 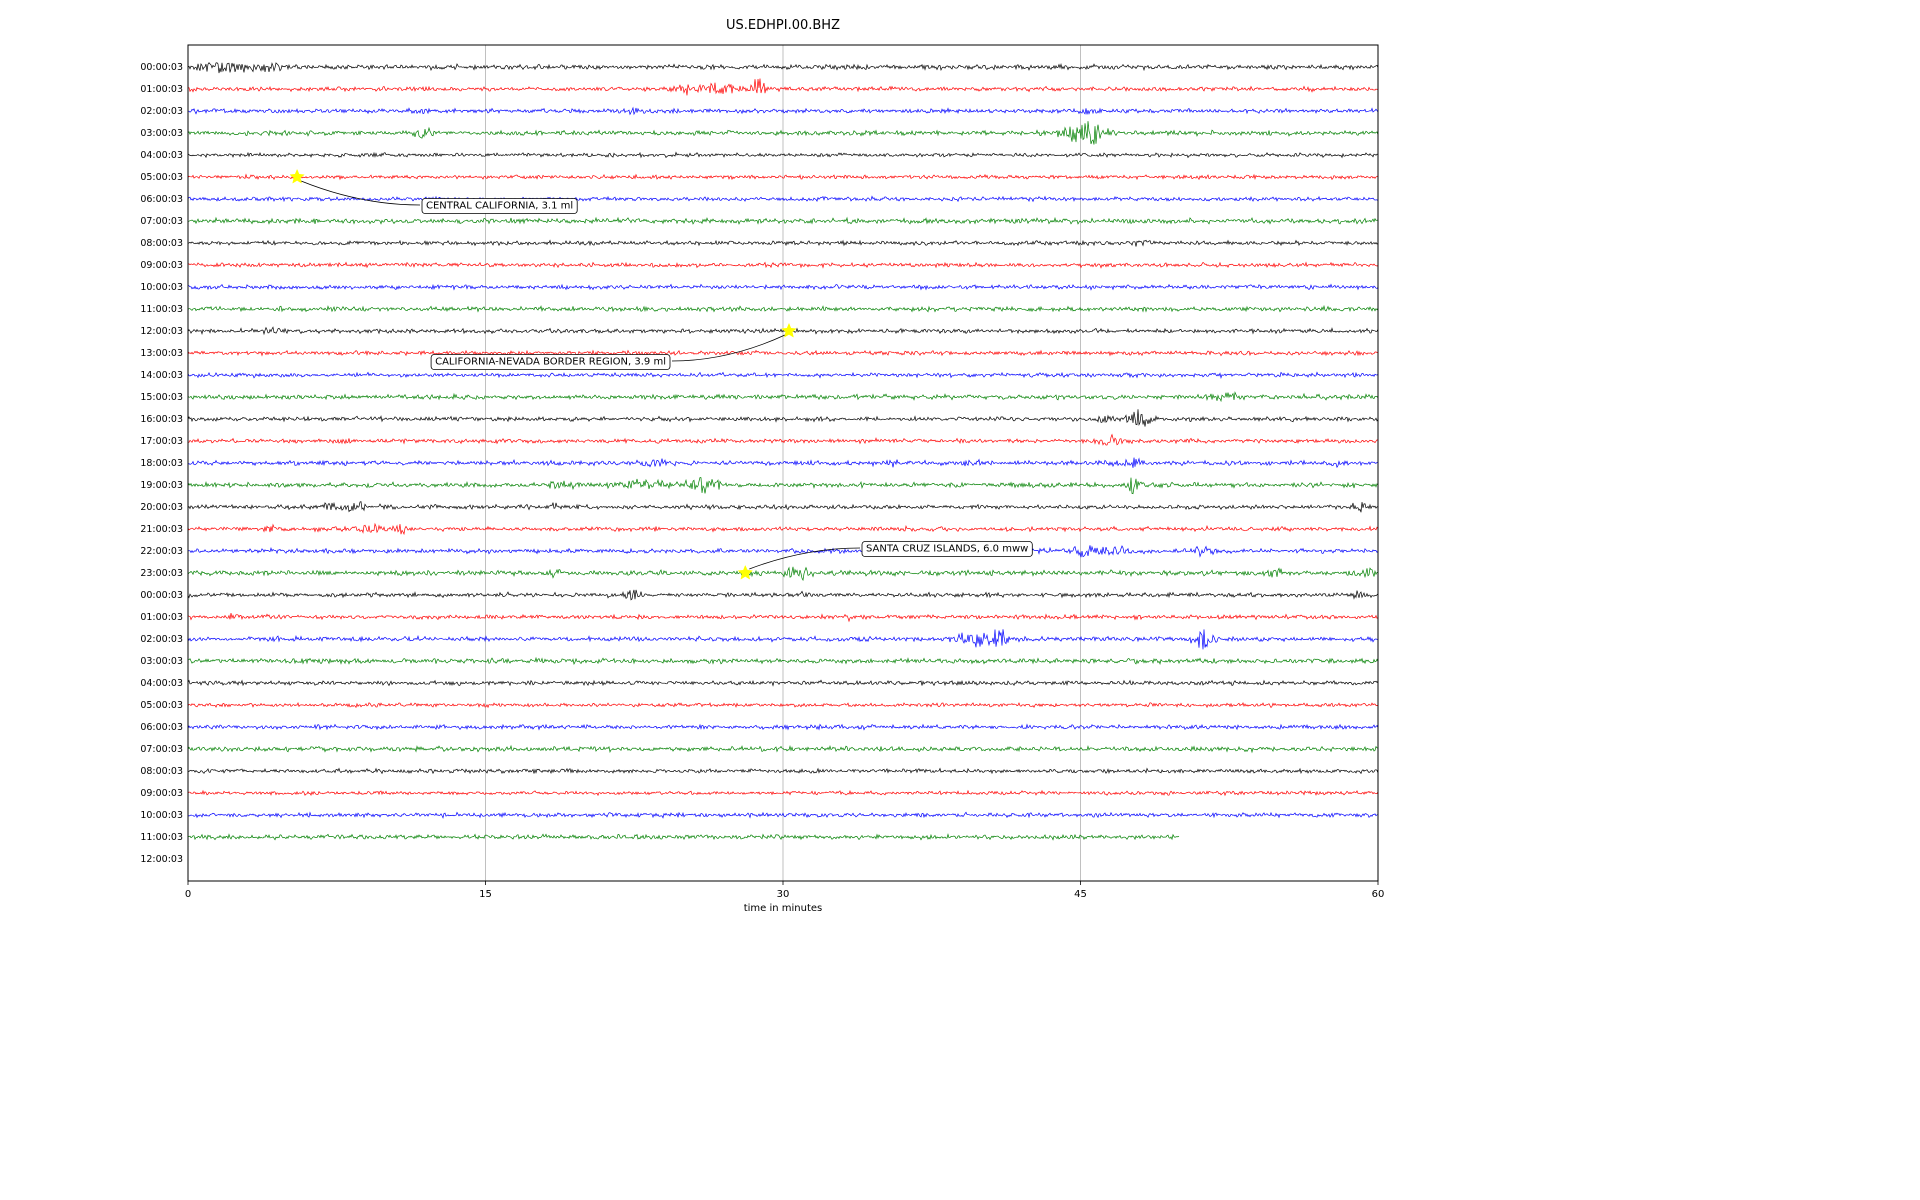 I want to click on x-tick-label: 60, so click(x=1378, y=894).